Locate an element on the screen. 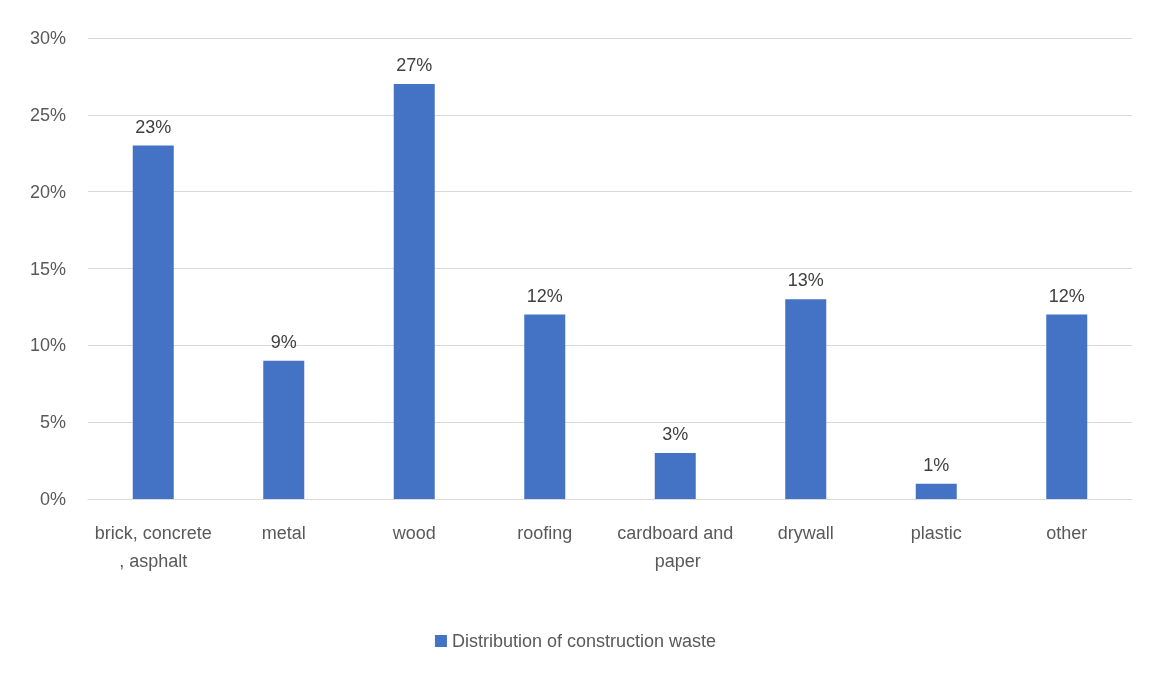 The width and height of the screenshot is (1151, 675). y-tick-label: 10% is located at coordinates (47, 345).